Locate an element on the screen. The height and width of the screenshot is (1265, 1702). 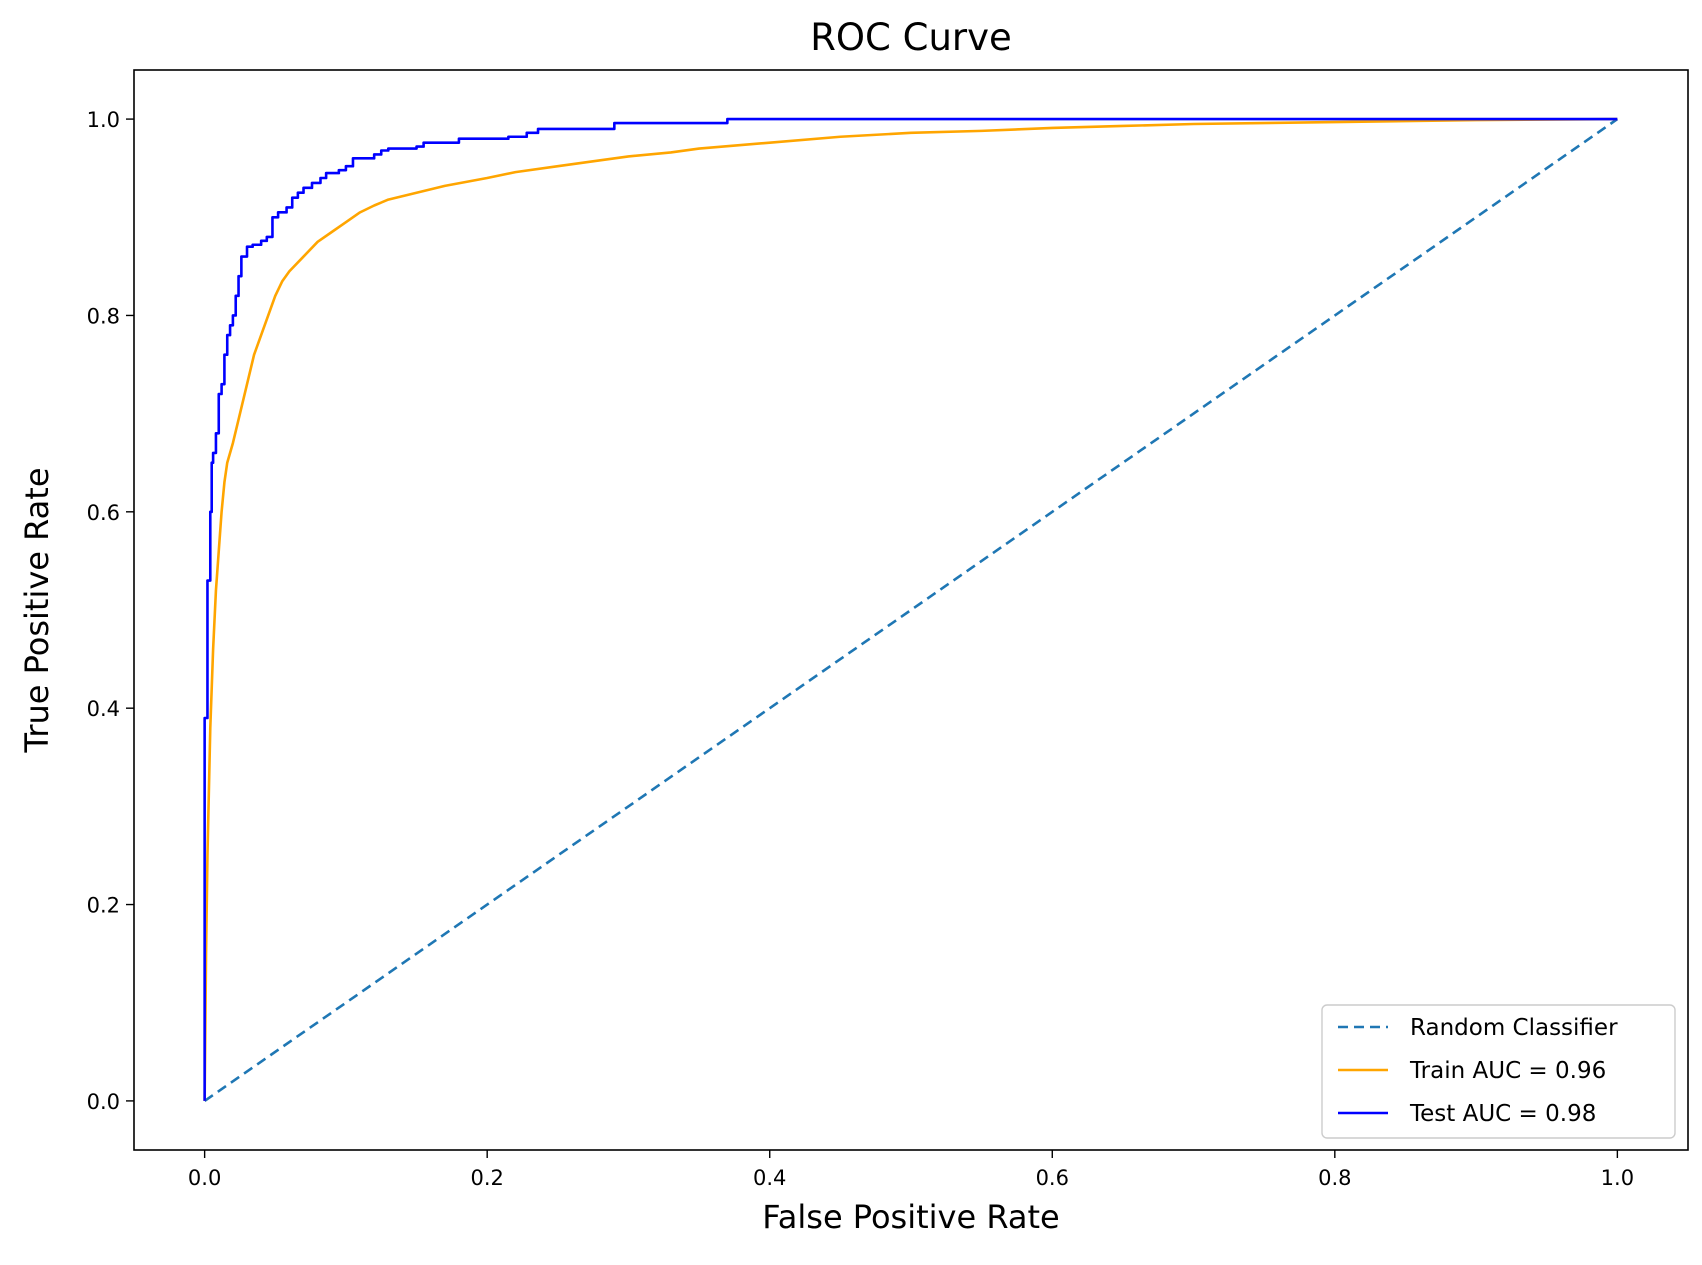
x-tick-label: 0.6 is located at coordinates (1052, 1178).